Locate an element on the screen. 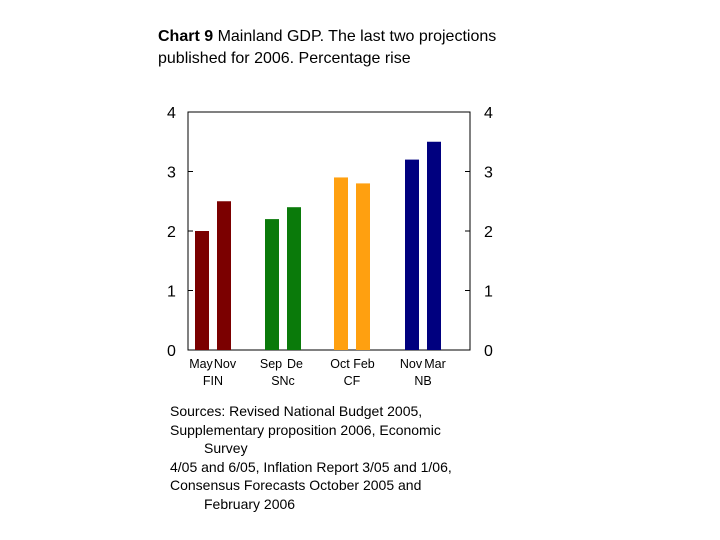  y-tick-label-left: 1 is located at coordinates (171, 292).